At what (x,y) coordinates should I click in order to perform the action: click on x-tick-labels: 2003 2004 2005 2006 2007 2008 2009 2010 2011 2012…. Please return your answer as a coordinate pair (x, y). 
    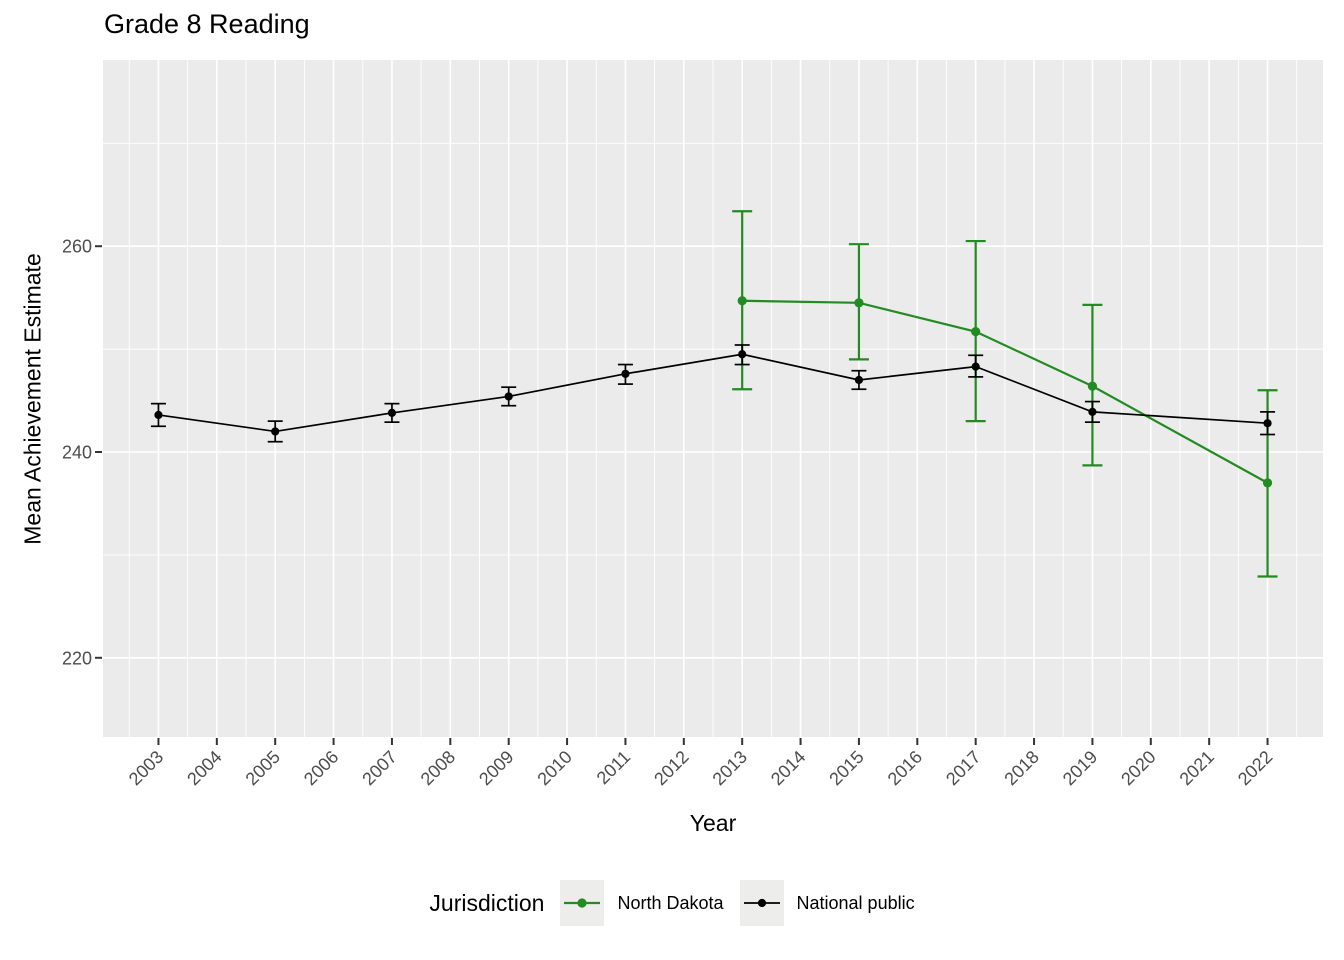
    Looking at the image, I should click on (701, 768).